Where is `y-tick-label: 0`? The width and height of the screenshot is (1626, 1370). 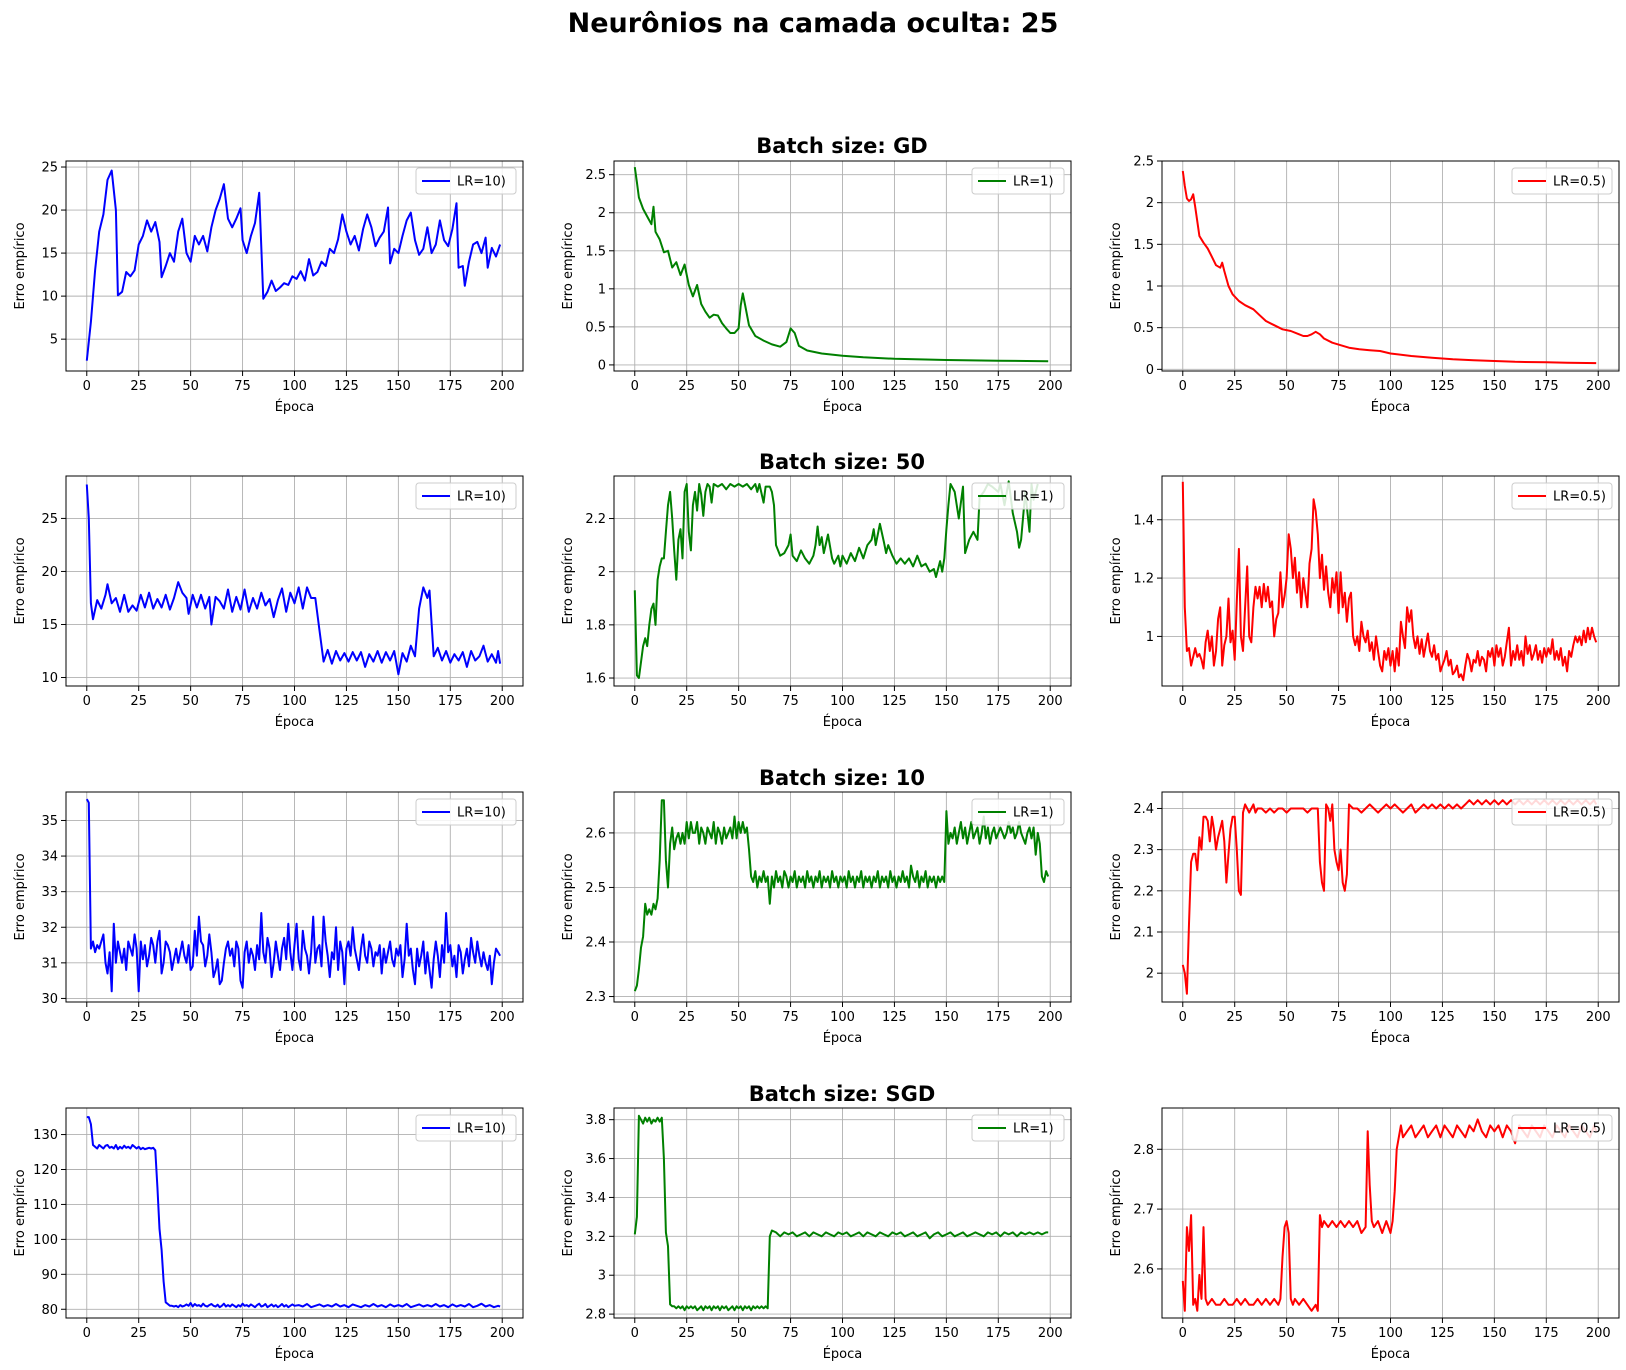 y-tick-label: 0 is located at coordinates (1150, 370).